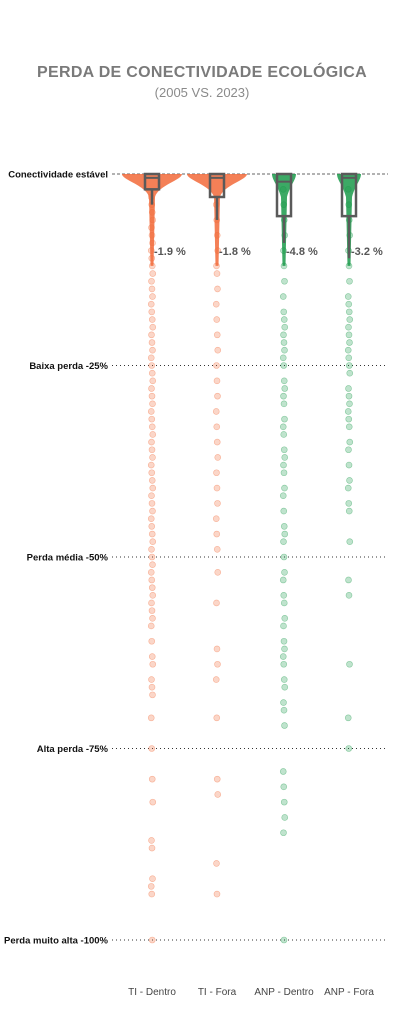 Image resolution: width=404 pixels, height=1024 pixels. I want to click on median-label: -3.2 %, so click(367, 252).